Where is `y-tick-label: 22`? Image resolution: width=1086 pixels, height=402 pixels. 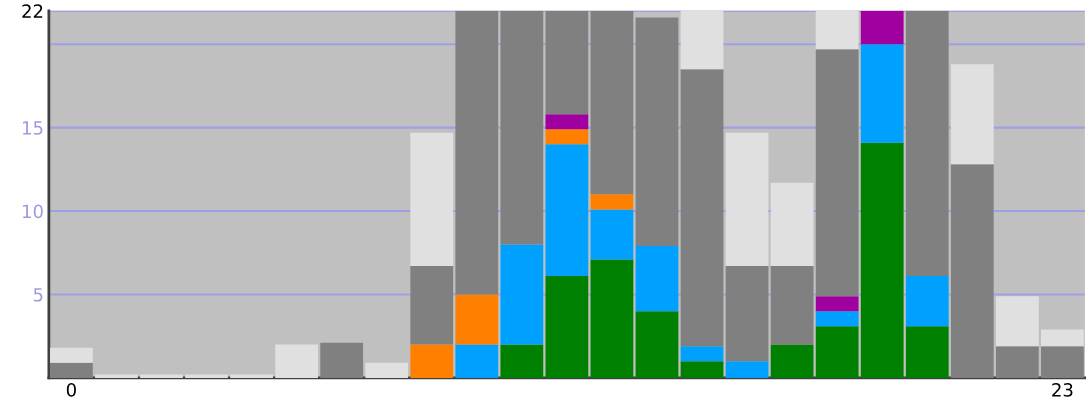
y-tick-label: 22 is located at coordinates (32, 11).